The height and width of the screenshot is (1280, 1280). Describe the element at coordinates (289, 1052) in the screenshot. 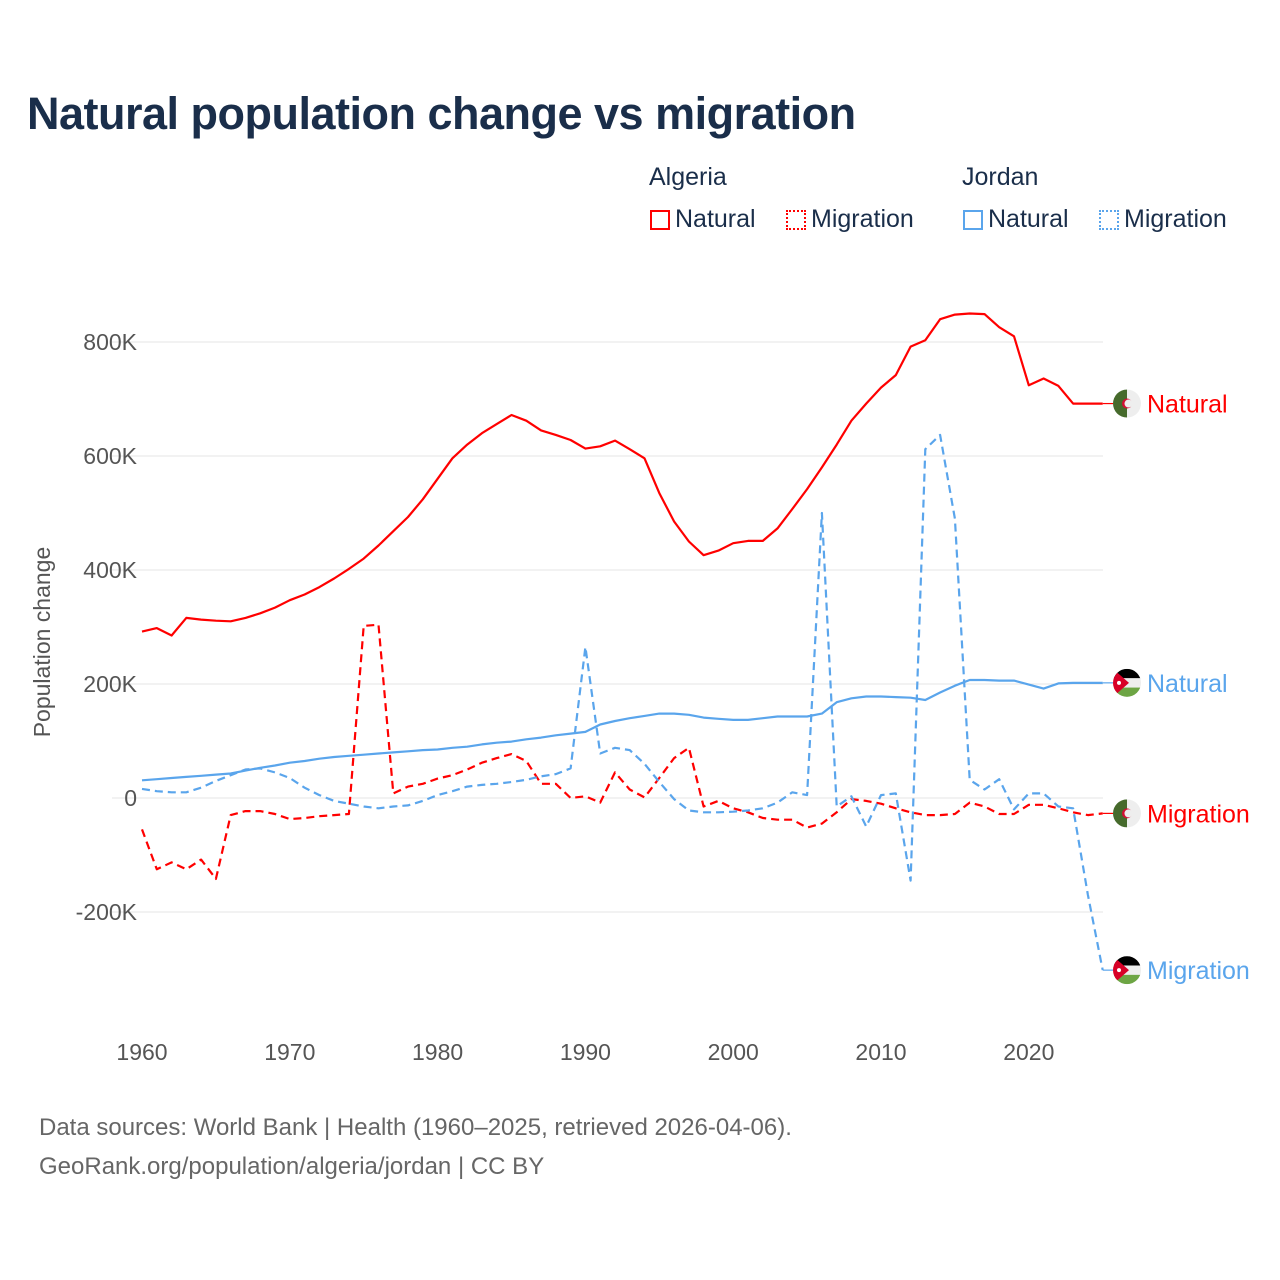

I see `x-tick-label: 1970` at that location.